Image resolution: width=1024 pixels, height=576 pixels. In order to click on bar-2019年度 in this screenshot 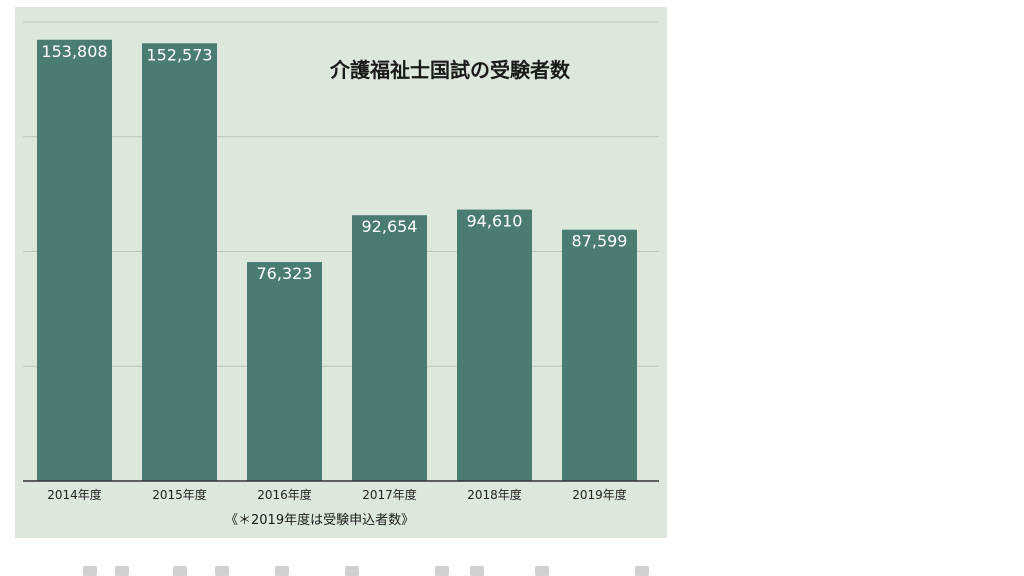, I will do `click(599, 355)`.